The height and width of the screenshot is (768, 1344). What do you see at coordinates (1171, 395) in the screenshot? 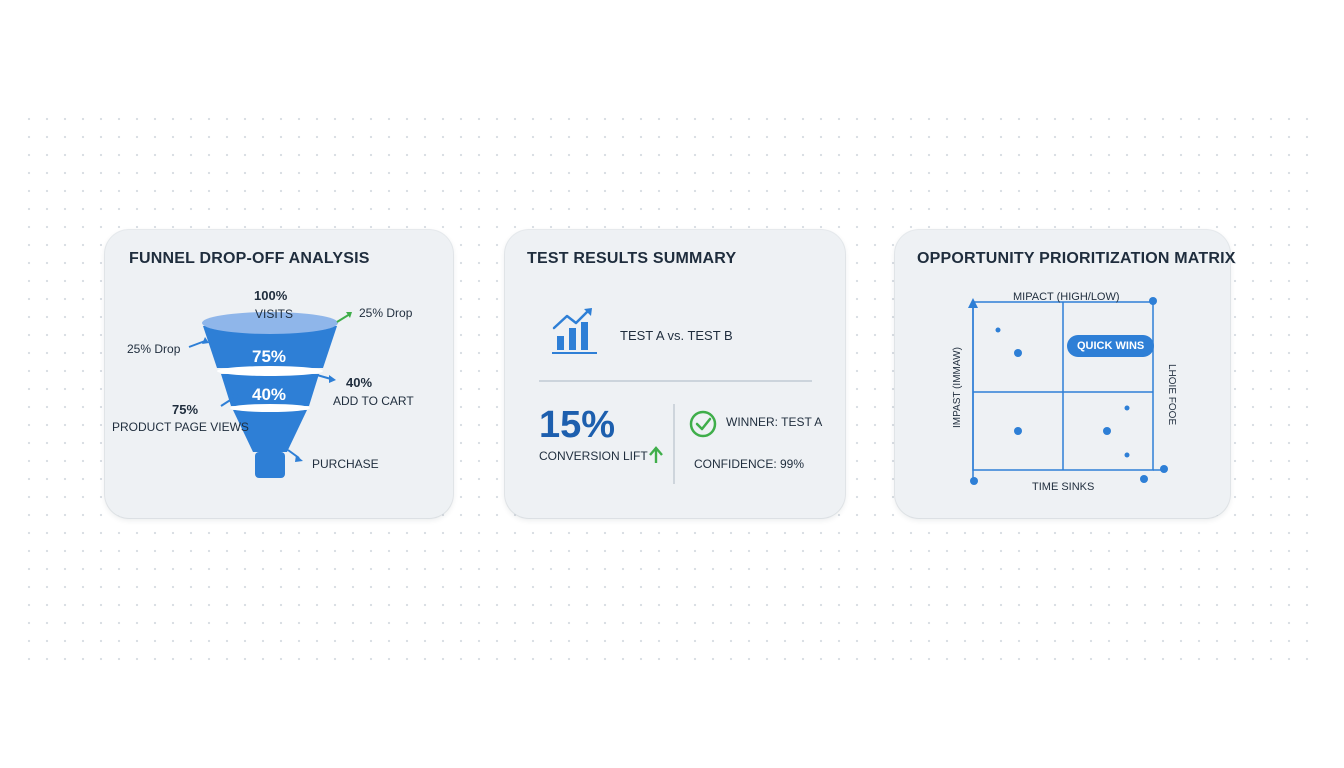
I see `right-axis-label: LHOIE FOOE` at bounding box center [1171, 395].